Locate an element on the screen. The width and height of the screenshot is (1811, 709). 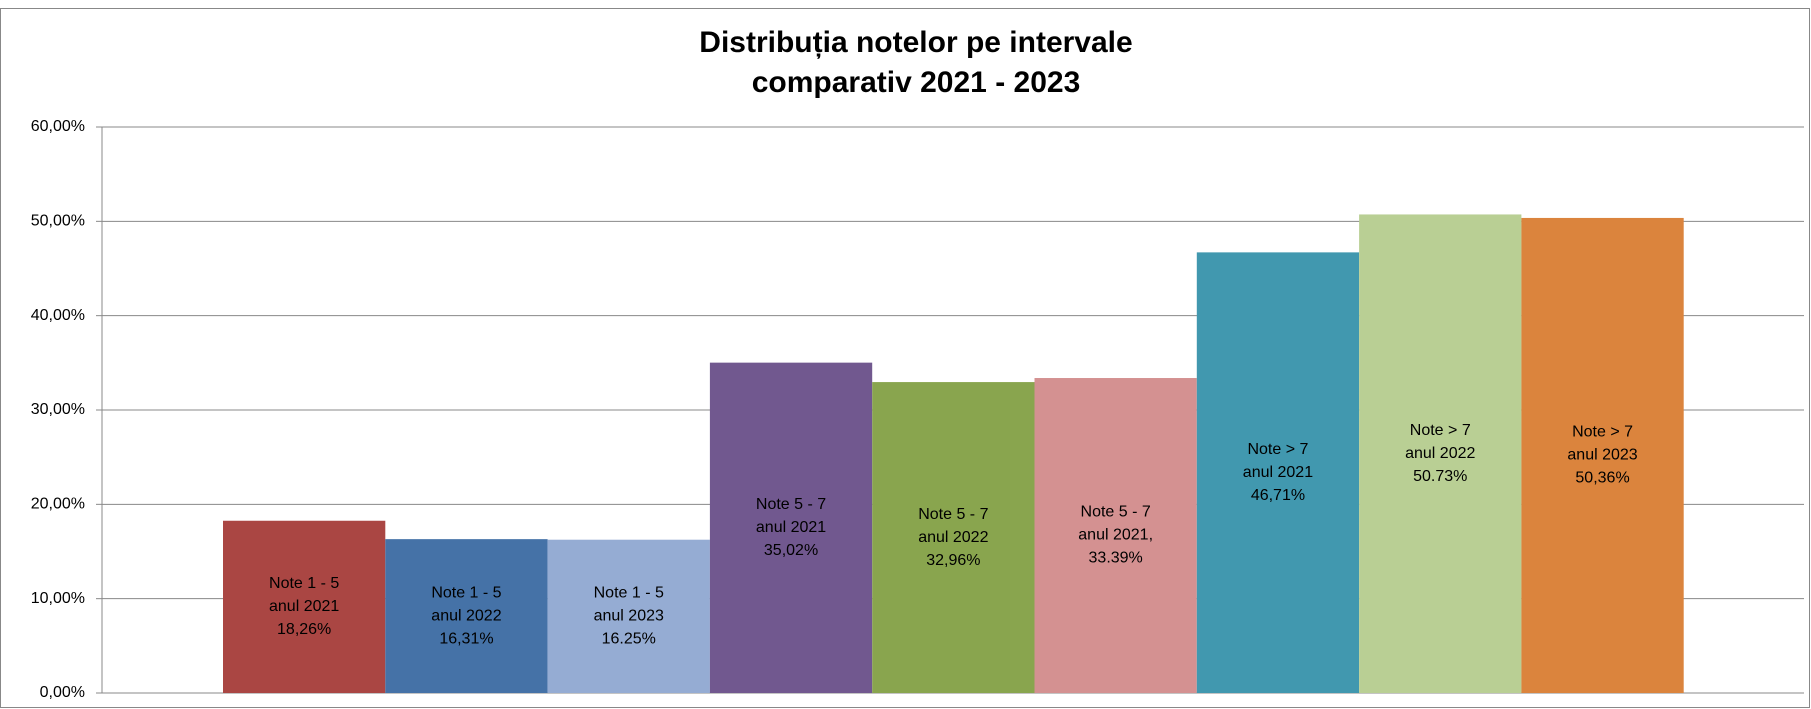
y-tick-label: 30,00% is located at coordinates (58, 409).